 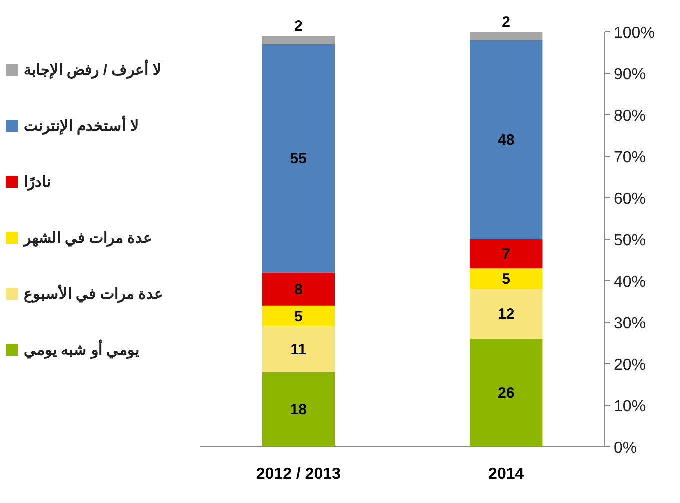 I want to click on legend-label: عدة مرات في الشهر, so click(x=88, y=239).